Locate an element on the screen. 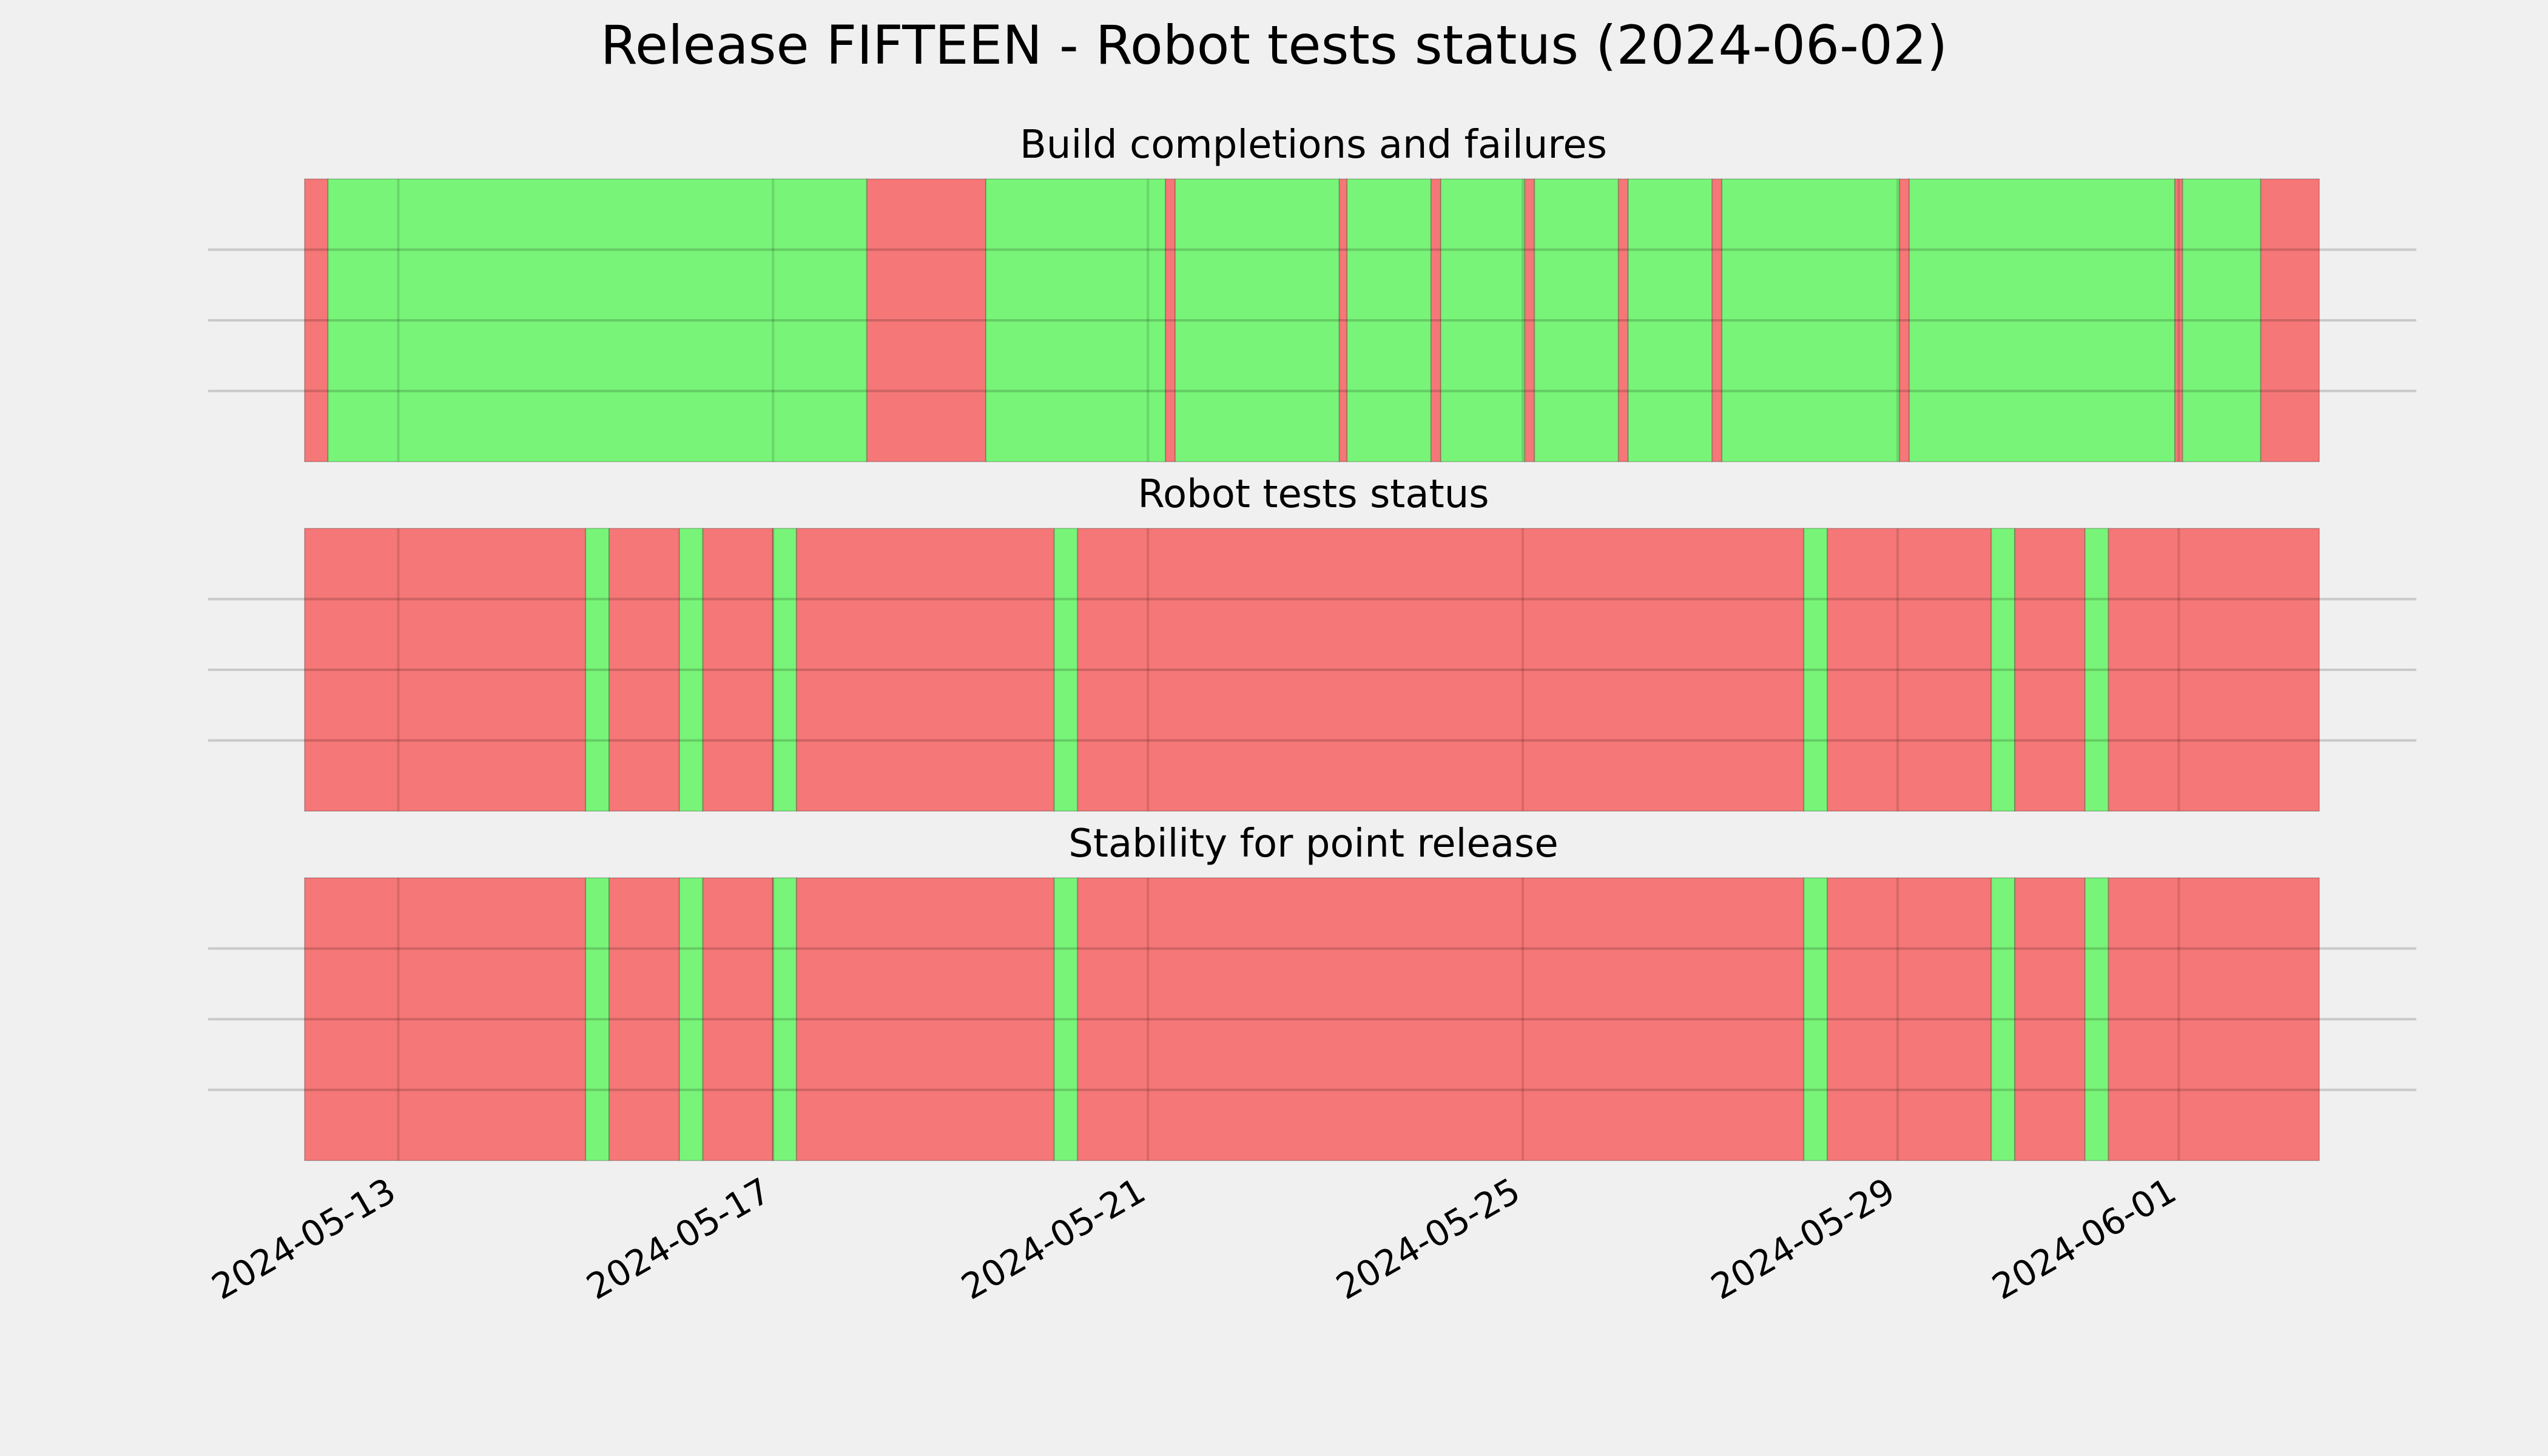 Image resolution: width=2548 pixels, height=1456 pixels. panel-title: Stability for point release is located at coordinates (1313, 843).